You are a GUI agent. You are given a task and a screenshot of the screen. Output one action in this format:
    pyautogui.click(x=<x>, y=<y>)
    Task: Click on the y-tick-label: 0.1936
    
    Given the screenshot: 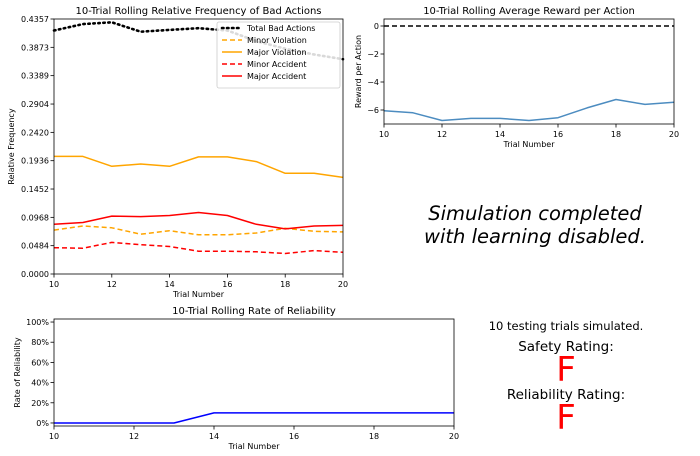 What is the action you would take?
    pyautogui.click(x=35, y=161)
    